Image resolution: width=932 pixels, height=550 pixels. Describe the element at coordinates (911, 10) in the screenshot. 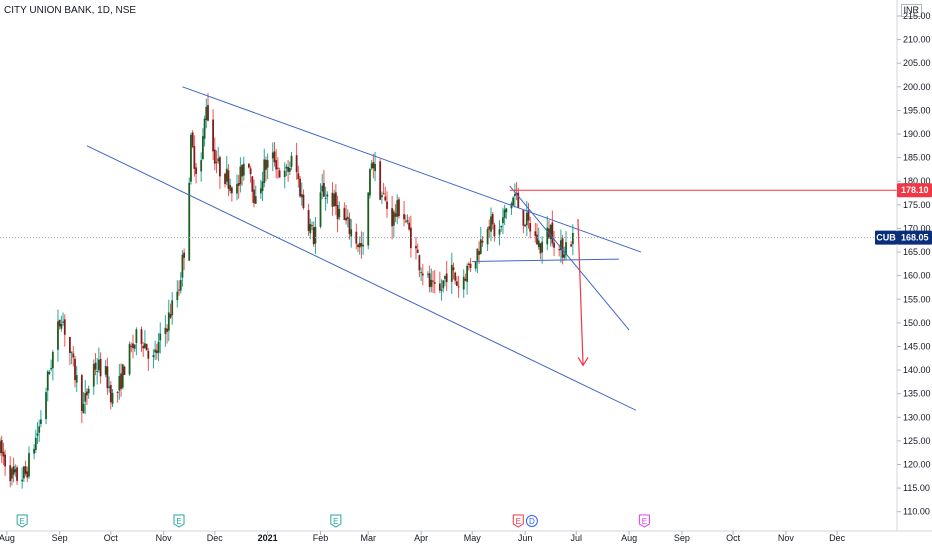

I see `currency-label: INR` at that location.